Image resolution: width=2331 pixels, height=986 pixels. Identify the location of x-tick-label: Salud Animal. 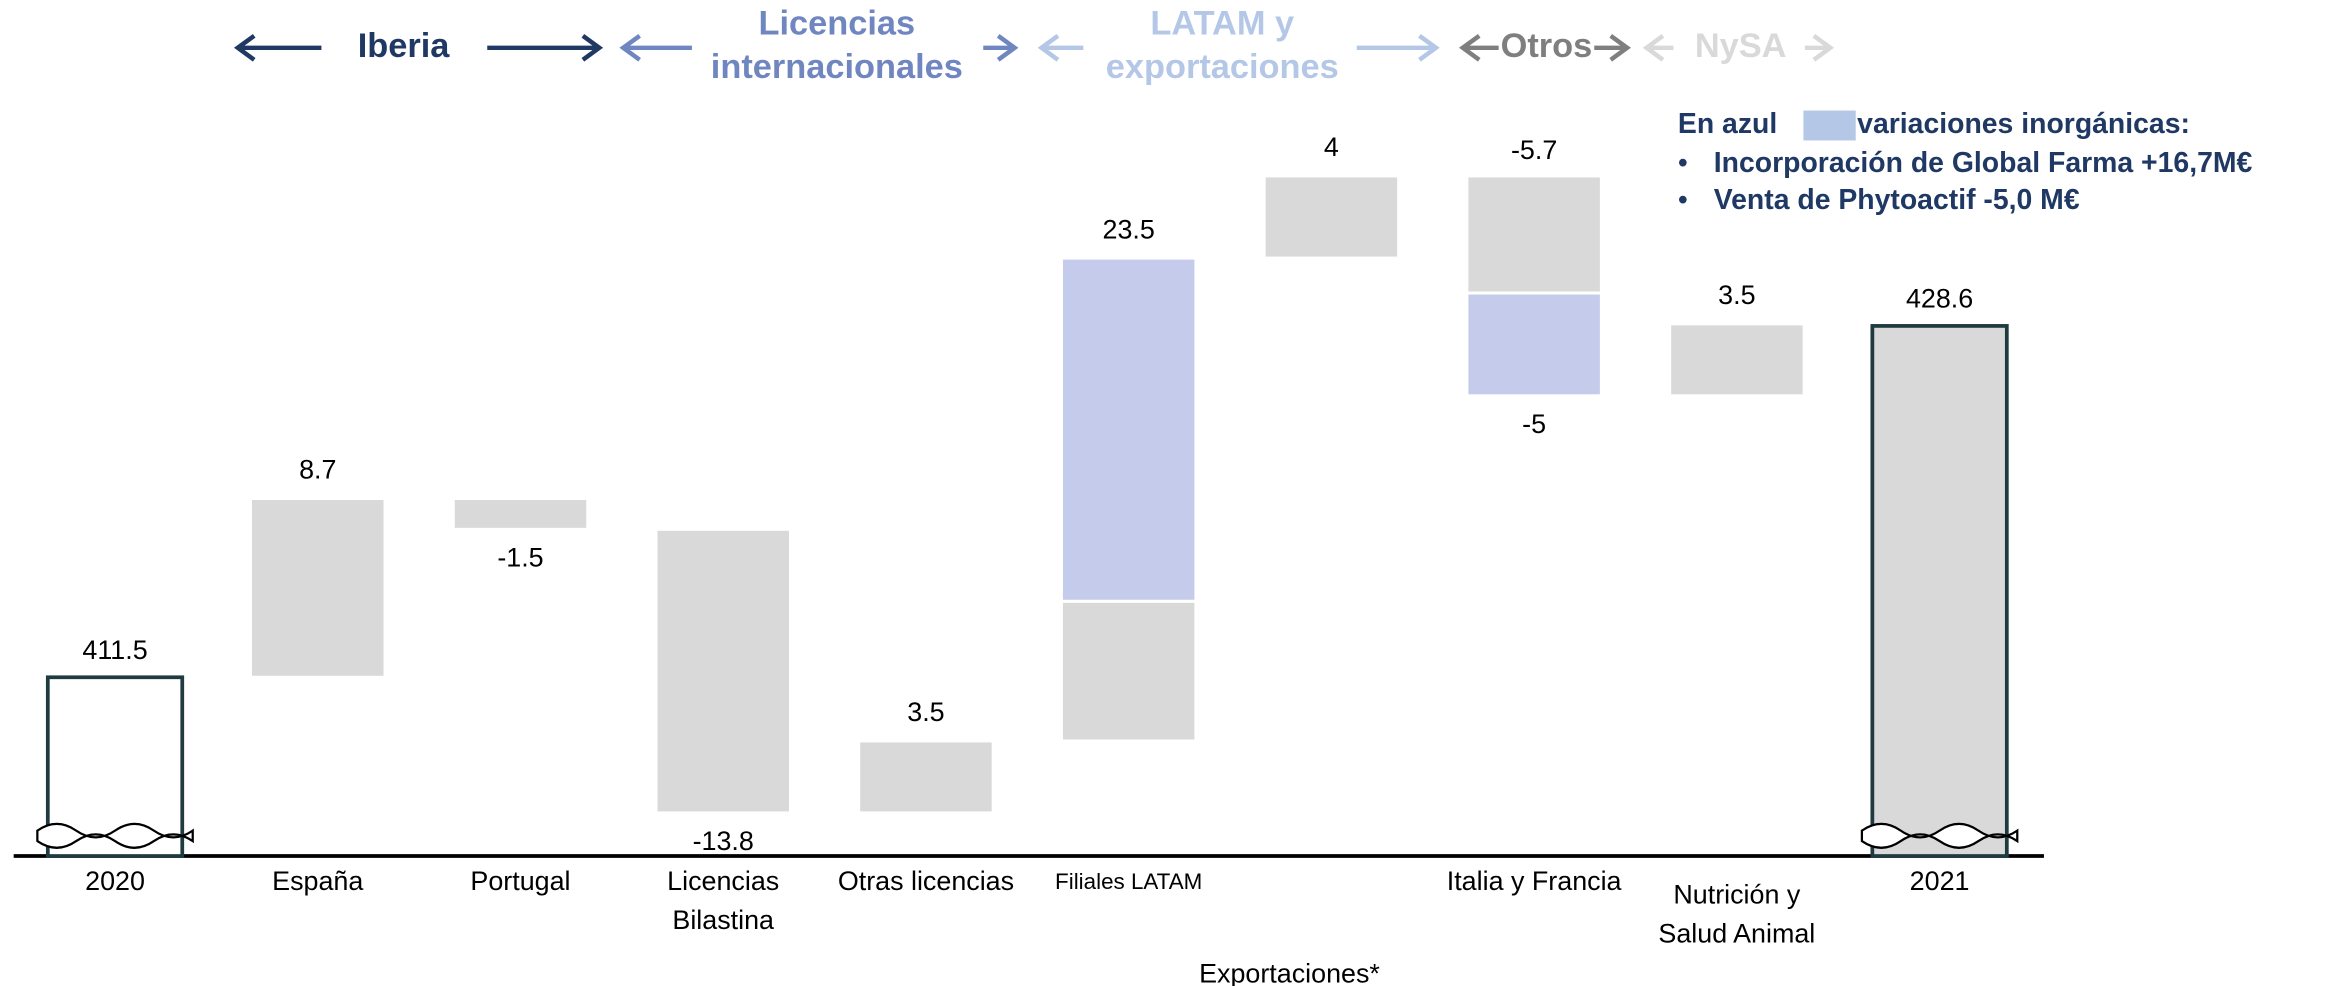
(1736, 933).